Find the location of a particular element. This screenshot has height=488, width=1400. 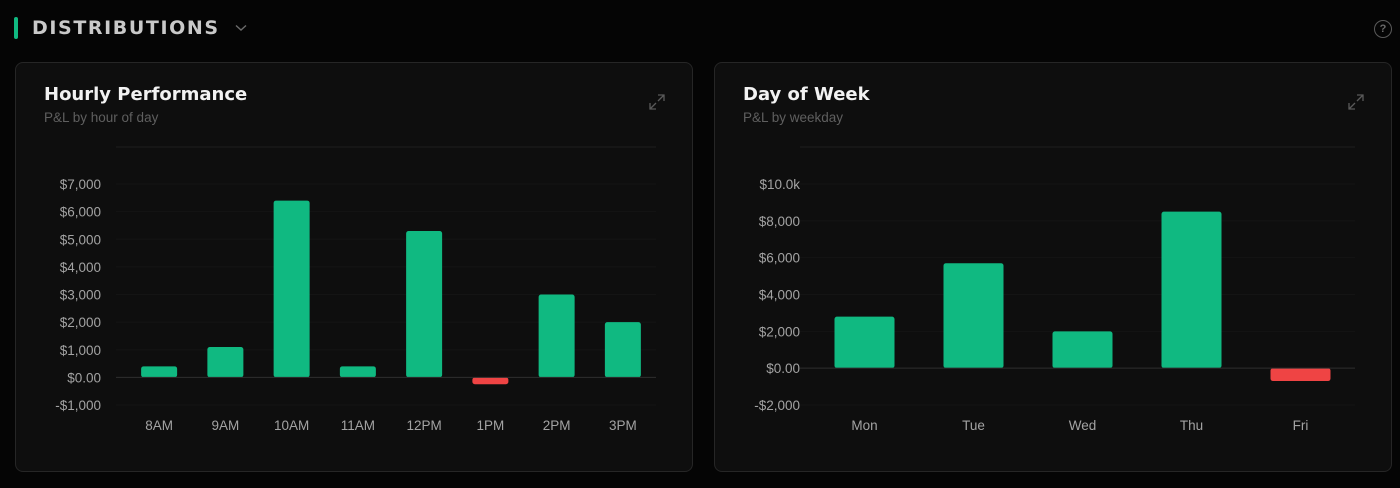

card-title: Day of Week is located at coordinates (806, 94).